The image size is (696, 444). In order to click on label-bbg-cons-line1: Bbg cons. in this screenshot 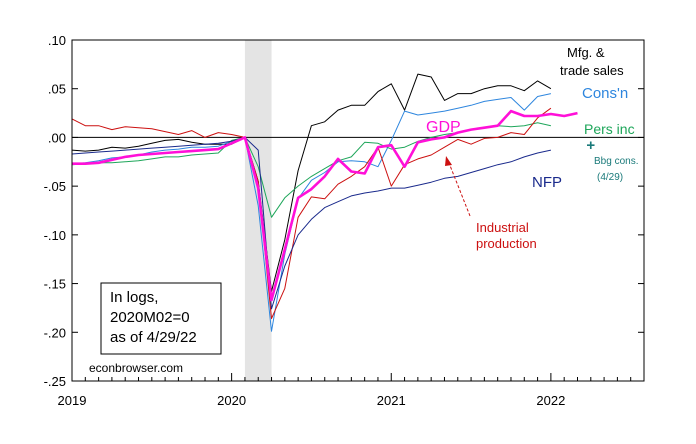, I will do `click(616, 161)`.